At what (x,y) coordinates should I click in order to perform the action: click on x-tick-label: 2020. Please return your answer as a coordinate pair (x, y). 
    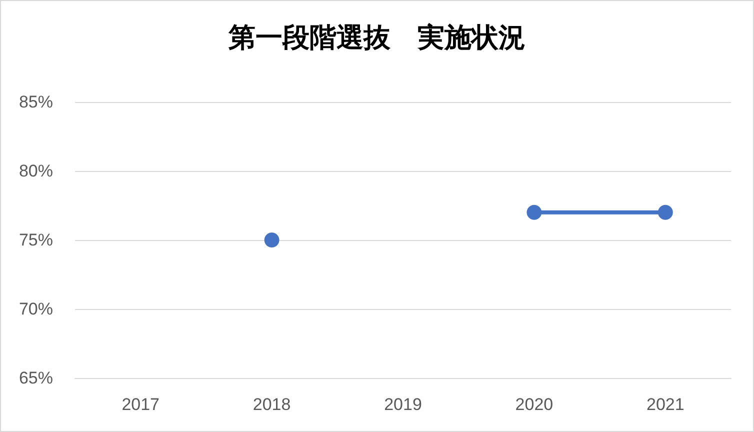
    Looking at the image, I should click on (534, 404).